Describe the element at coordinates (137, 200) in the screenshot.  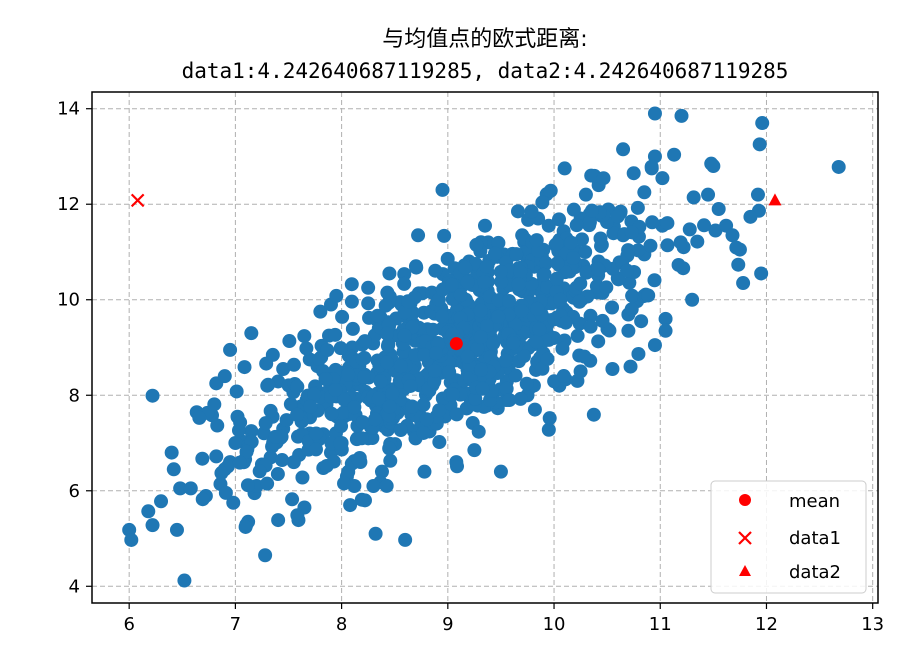
I see `data1-point` at that location.